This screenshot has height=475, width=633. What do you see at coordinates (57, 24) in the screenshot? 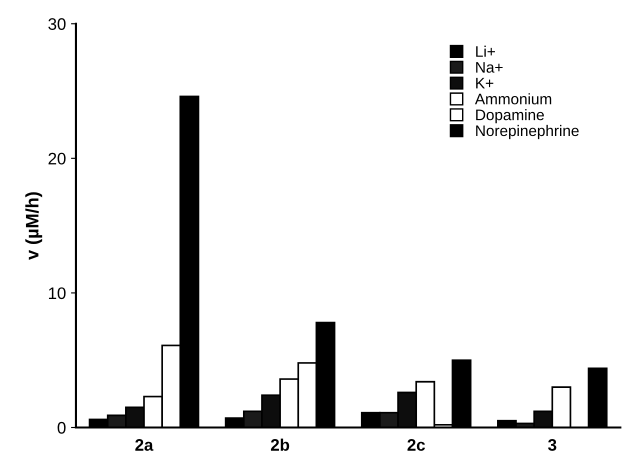
I see `y-tick-label: 30` at bounding box center [57, 24].